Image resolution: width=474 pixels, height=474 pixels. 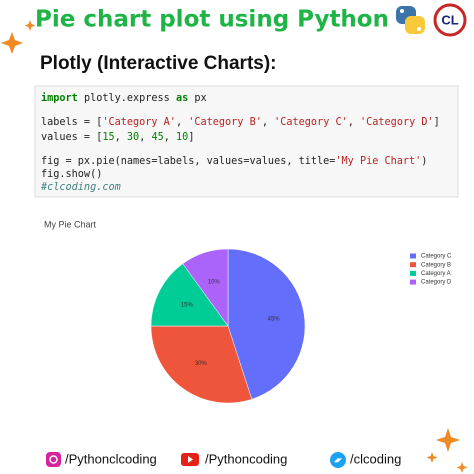 I want to click on code-token: #clcoding.com, so click(x=80, y=187).